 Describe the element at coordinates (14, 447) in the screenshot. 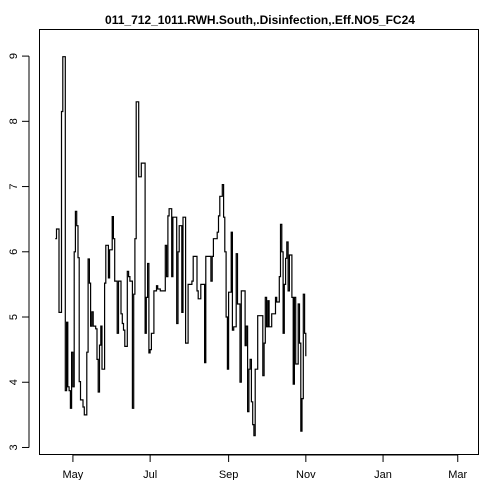

I see `y-tick-label: 3` at that location.